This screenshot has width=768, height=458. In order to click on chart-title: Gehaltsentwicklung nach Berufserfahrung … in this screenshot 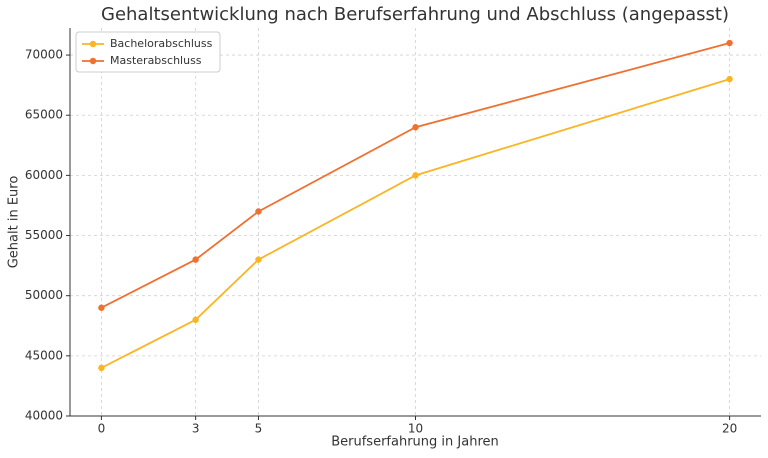, I will do `click(415, 14)`.